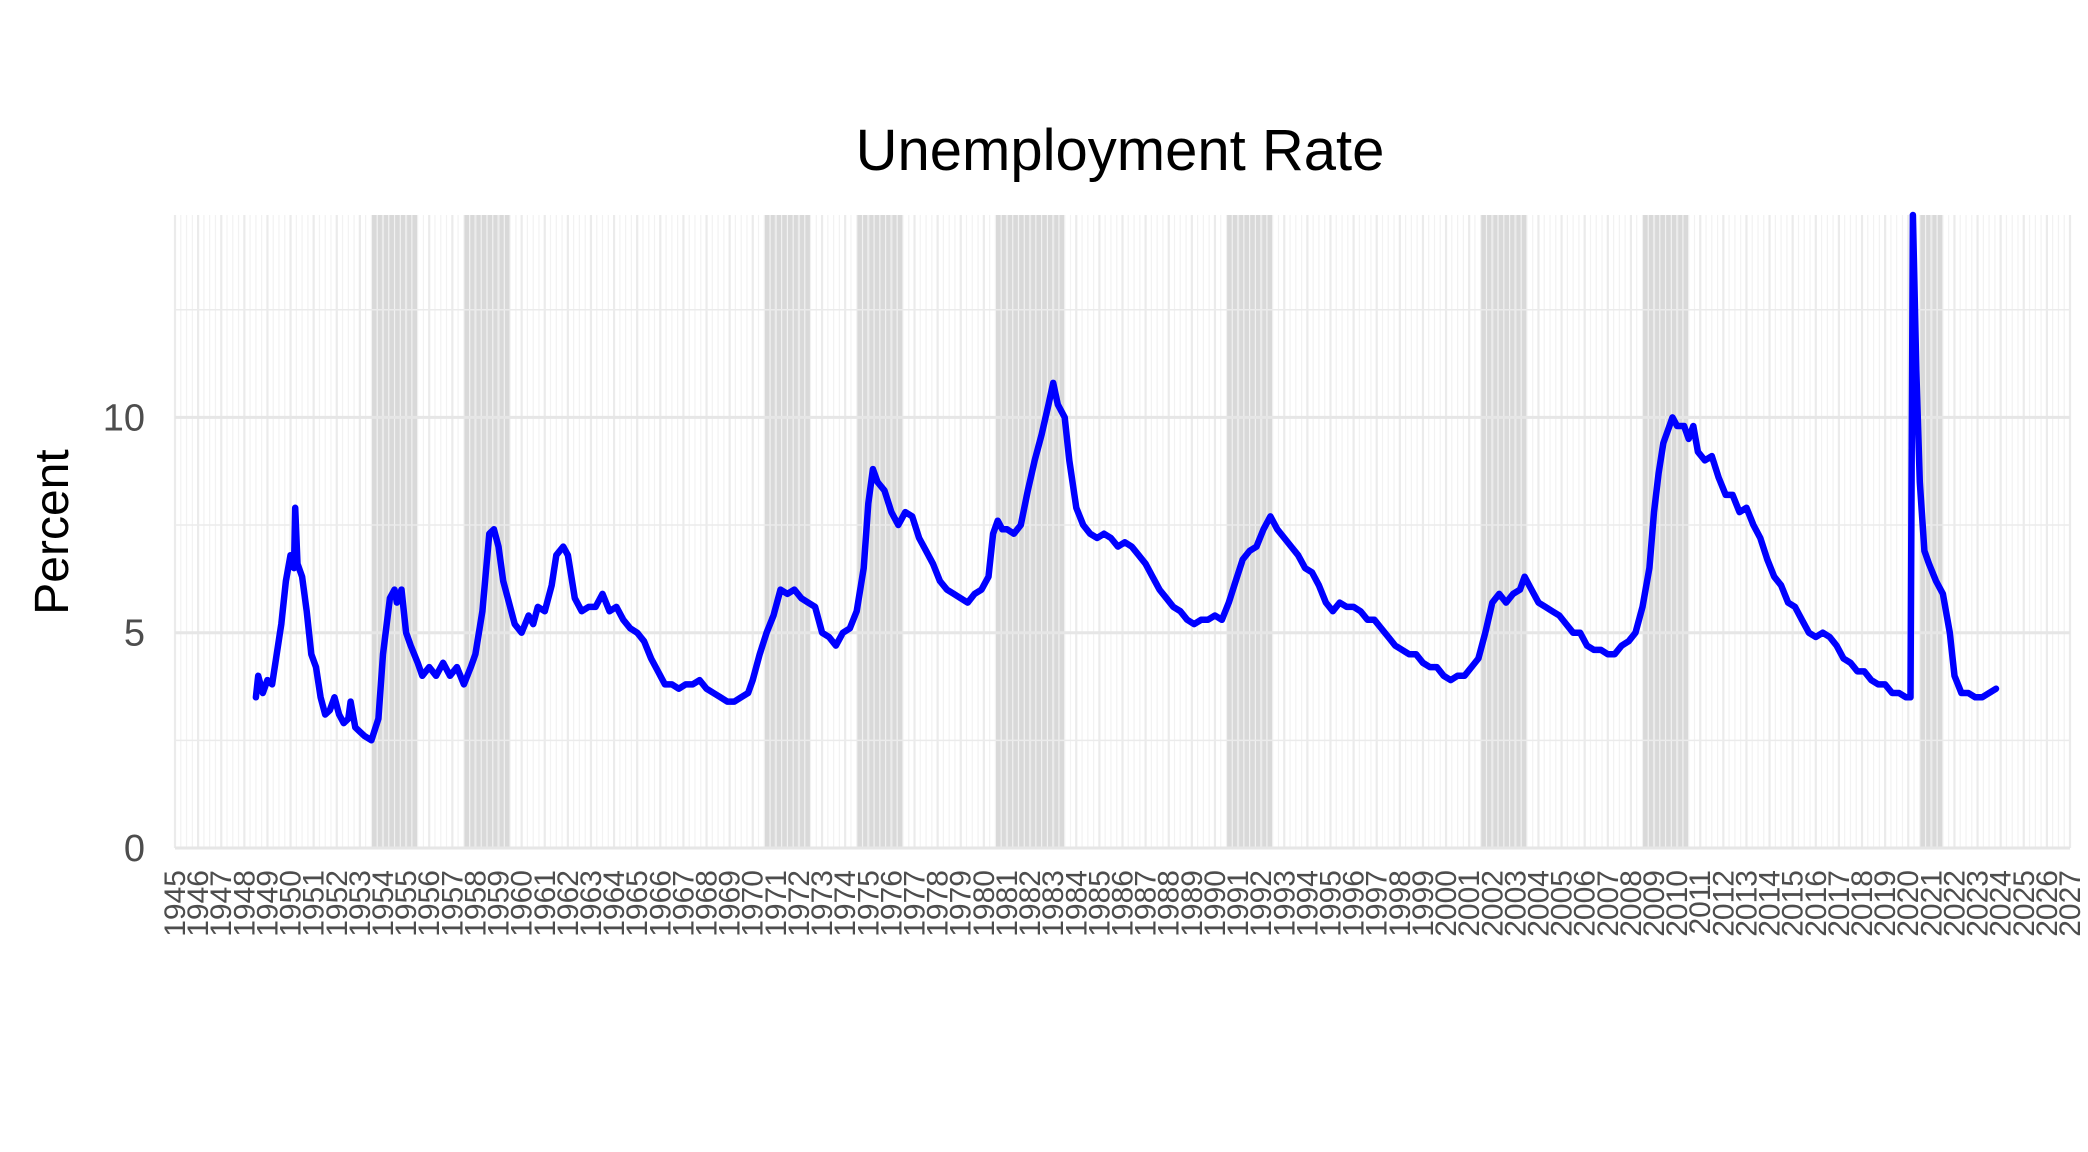 The height and width of the screenshot is (1152, 2088). I want to click on x-tick-label: 1968, so click(707, 903).